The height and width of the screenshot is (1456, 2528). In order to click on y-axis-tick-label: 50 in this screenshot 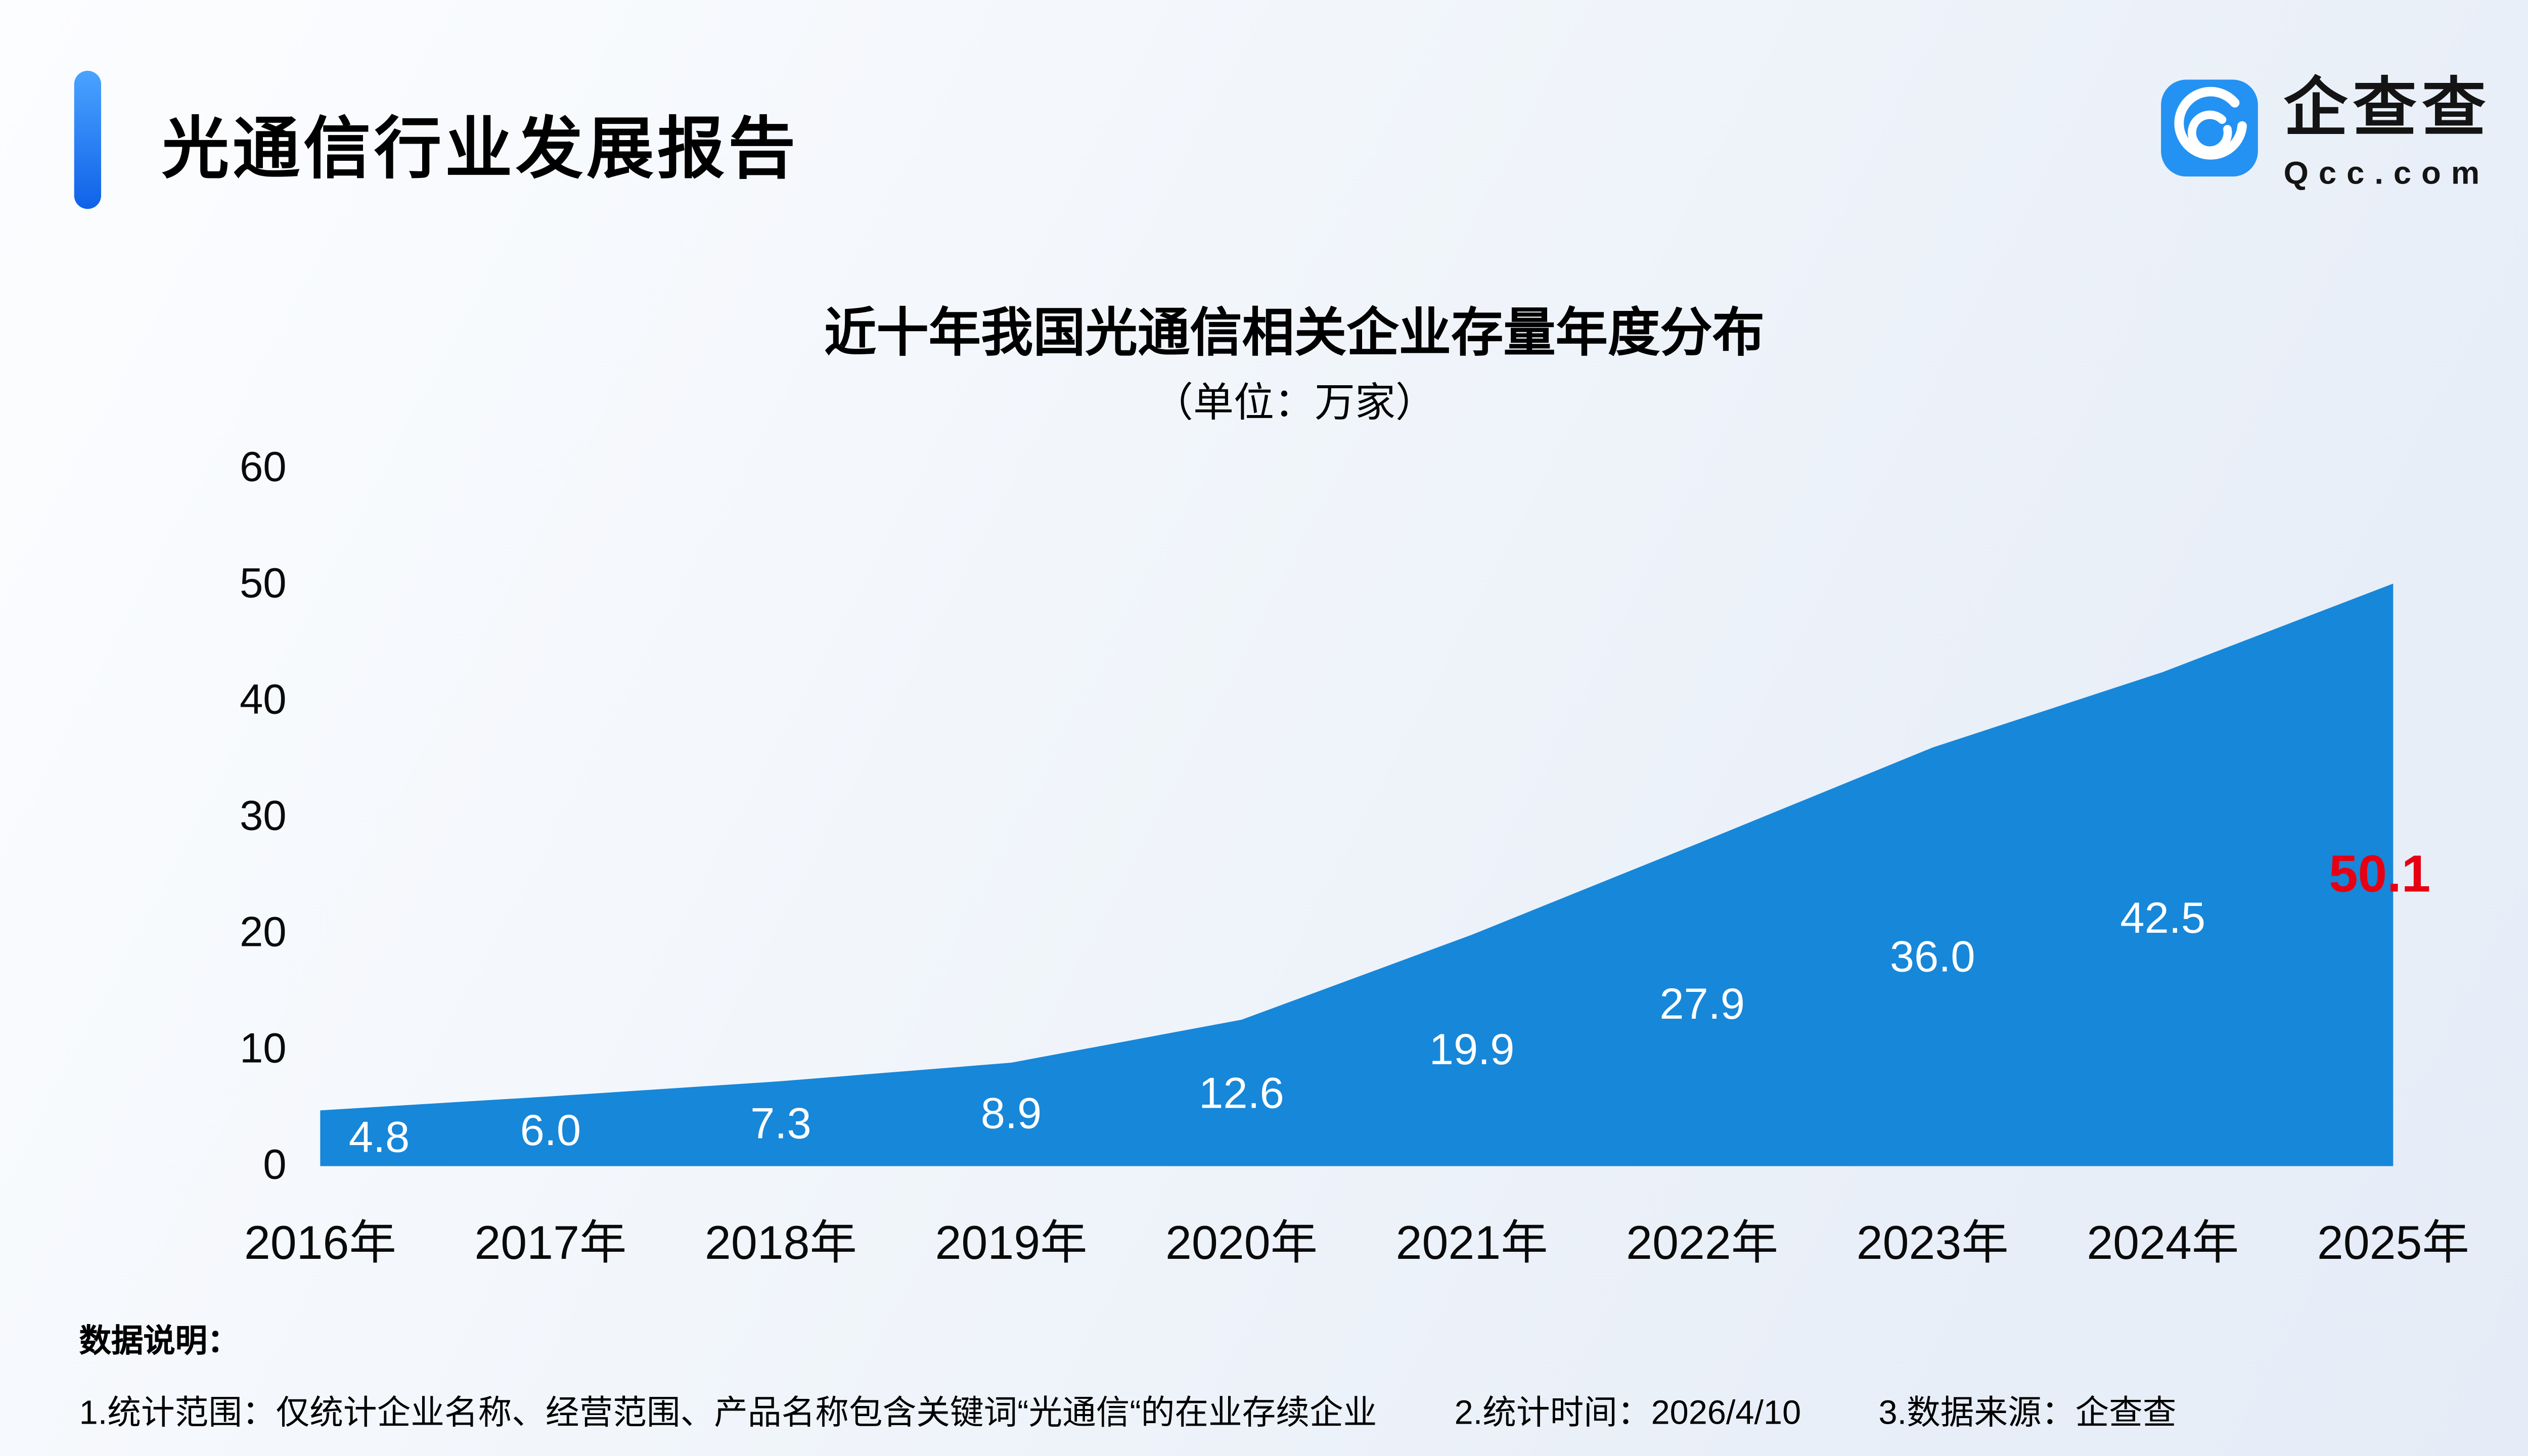, I will do `click(263, 584)`.